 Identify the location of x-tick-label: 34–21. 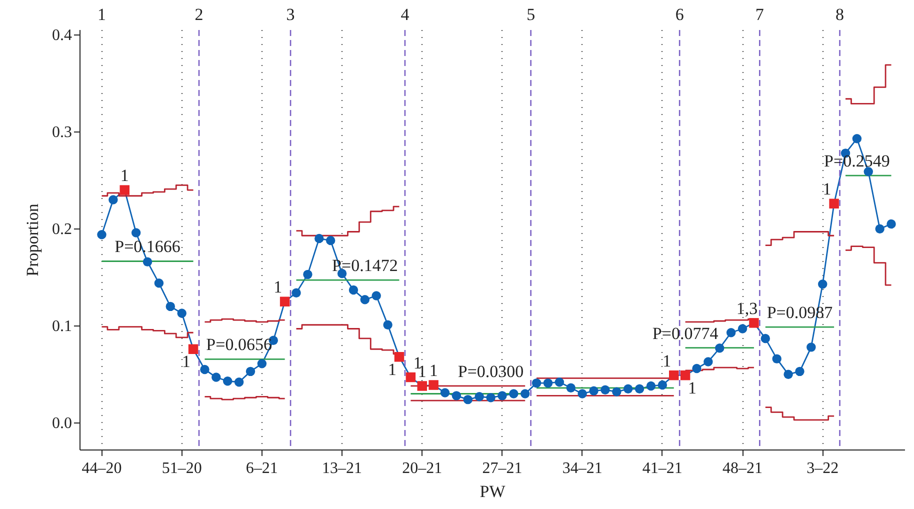
(582, 468).